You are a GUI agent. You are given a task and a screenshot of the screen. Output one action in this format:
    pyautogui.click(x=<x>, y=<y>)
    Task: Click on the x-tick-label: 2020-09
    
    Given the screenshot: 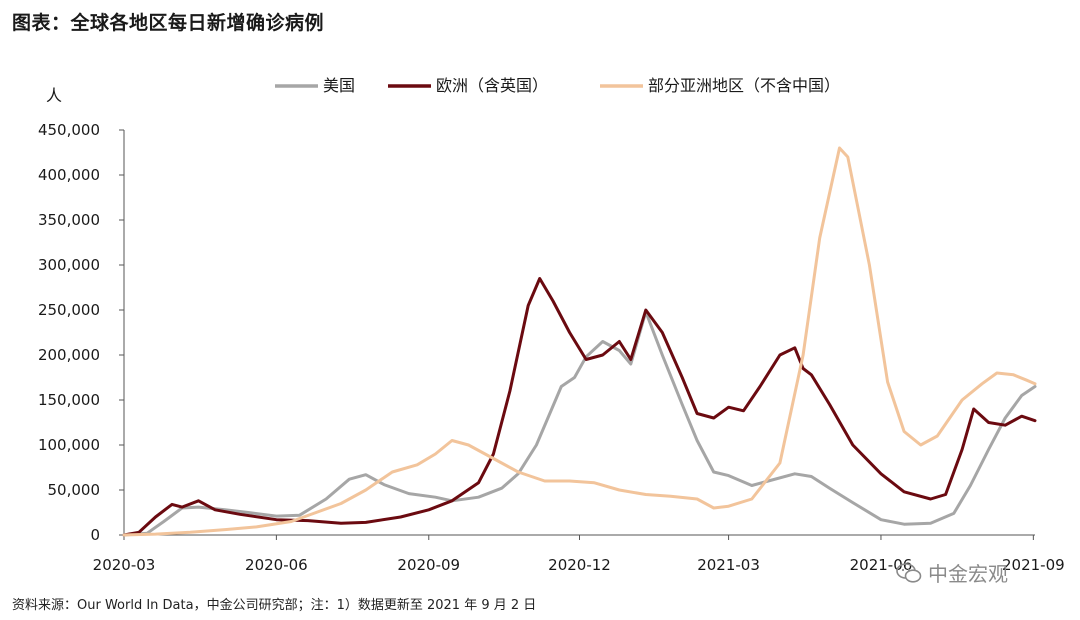 What is the action you would take?
    pyautogui.click(x=428, y=565)
    